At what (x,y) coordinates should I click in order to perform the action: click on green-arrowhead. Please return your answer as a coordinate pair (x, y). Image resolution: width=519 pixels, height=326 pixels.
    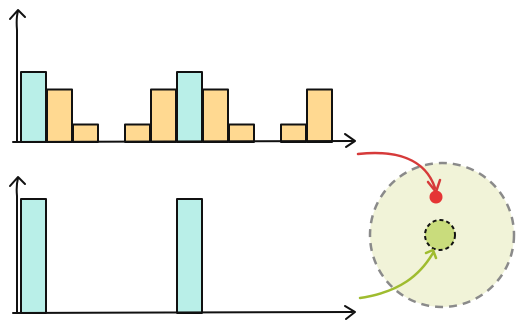
    Looking at the image, I should click on (431, 254).